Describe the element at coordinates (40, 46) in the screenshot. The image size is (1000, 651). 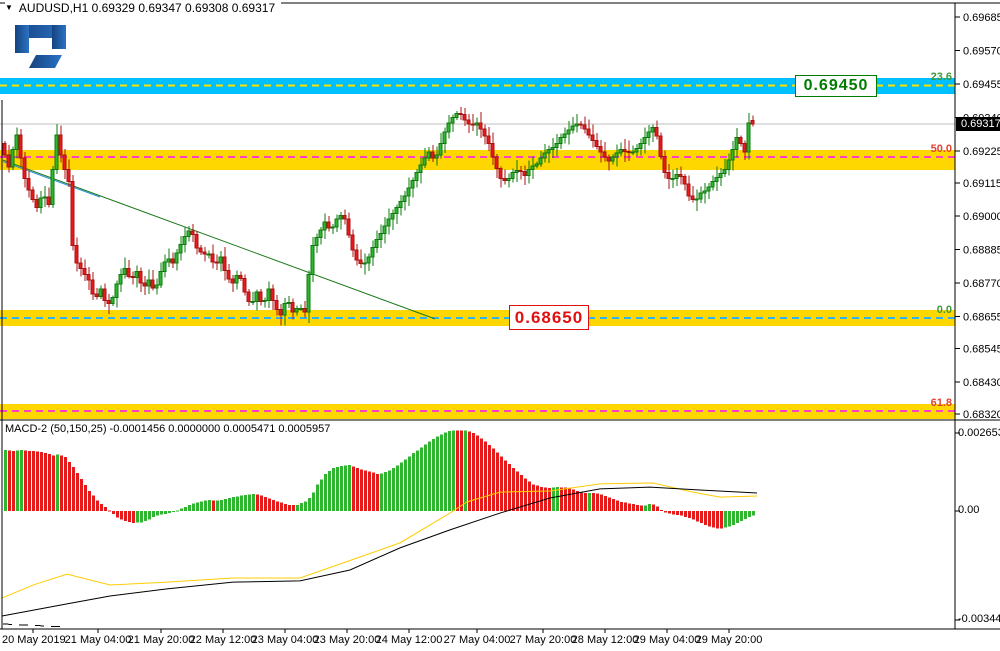
I see `broker-logo-icon` at that location.